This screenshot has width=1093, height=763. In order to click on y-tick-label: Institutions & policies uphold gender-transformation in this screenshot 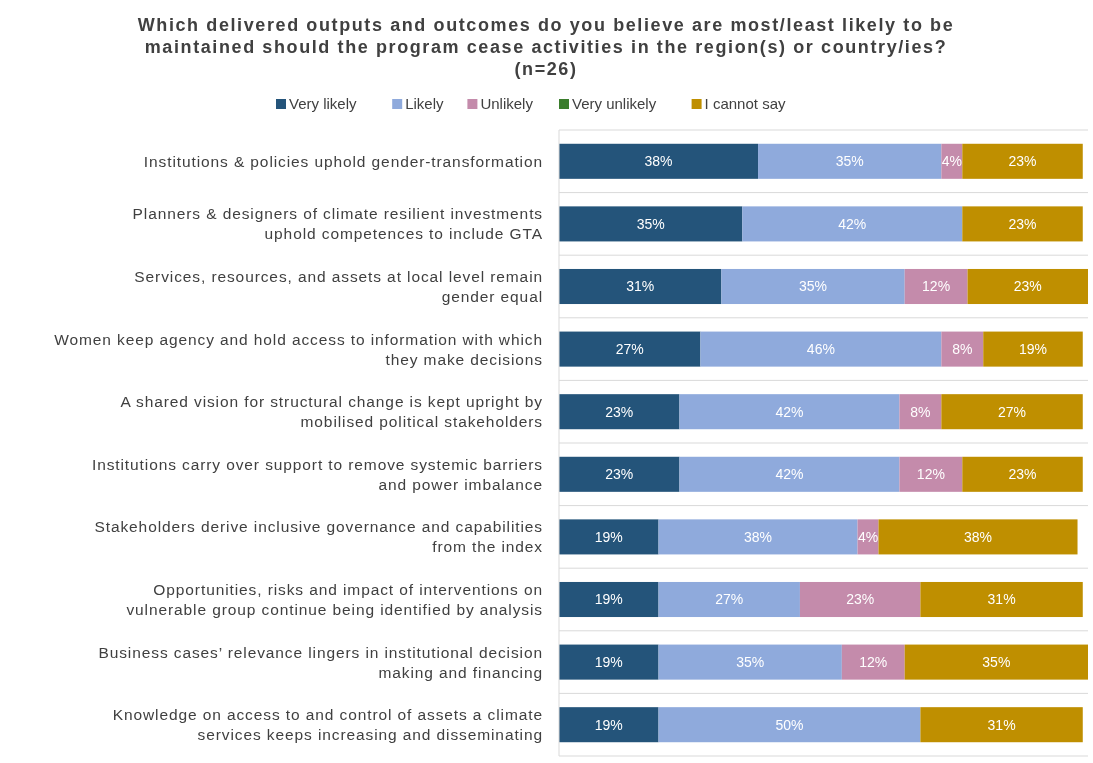, I will do `click(343, 161)`.